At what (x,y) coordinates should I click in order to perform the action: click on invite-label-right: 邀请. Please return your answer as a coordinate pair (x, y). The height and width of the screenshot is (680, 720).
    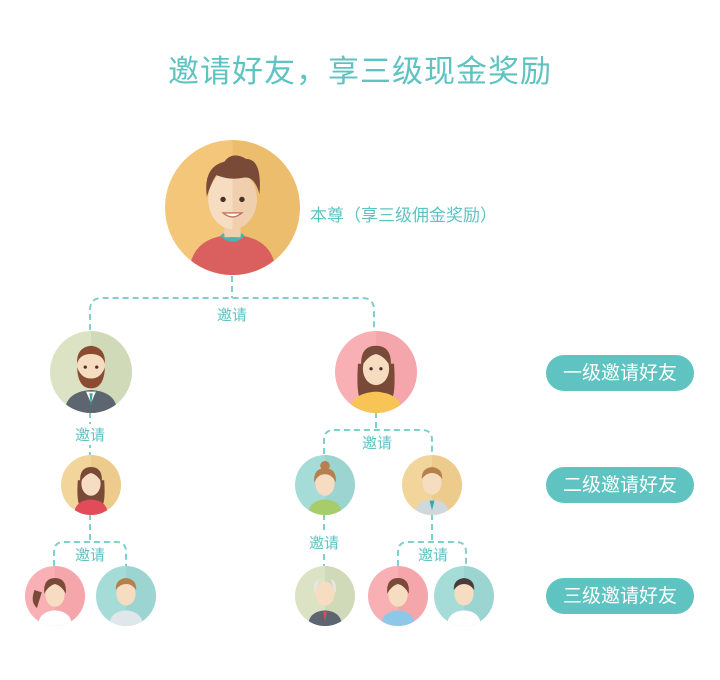
    Looking at the image, I should click on (377, 442).